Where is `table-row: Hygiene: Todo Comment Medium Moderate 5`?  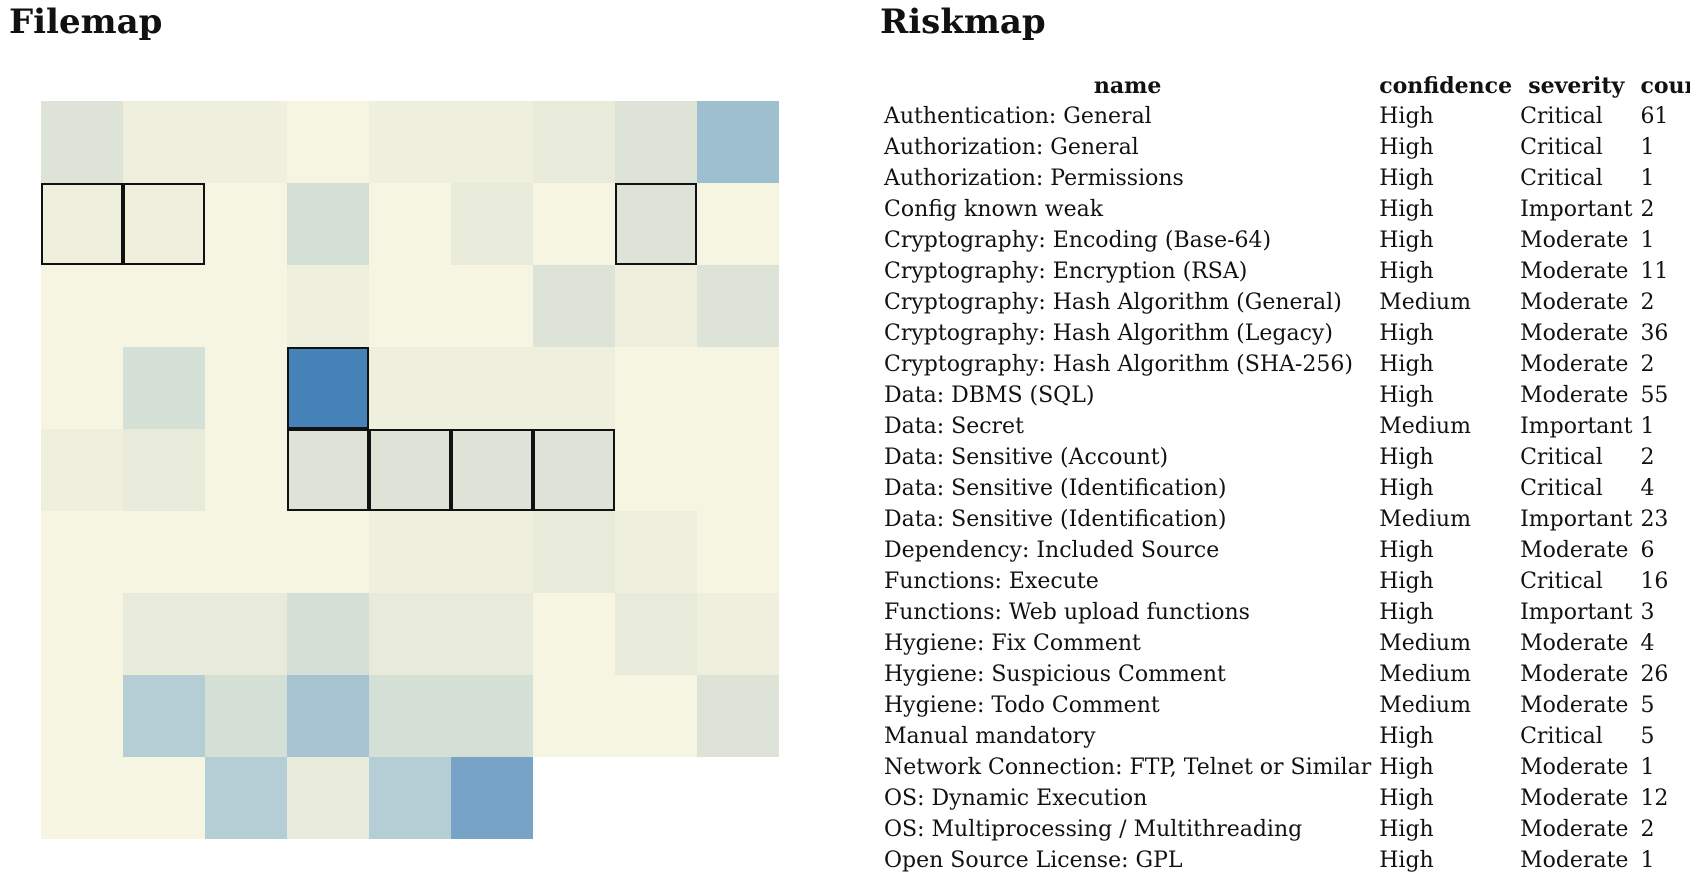 table-row: Hygiene: Todo Comment Medium Moderate 5 is located at coordinates (1285, 705).